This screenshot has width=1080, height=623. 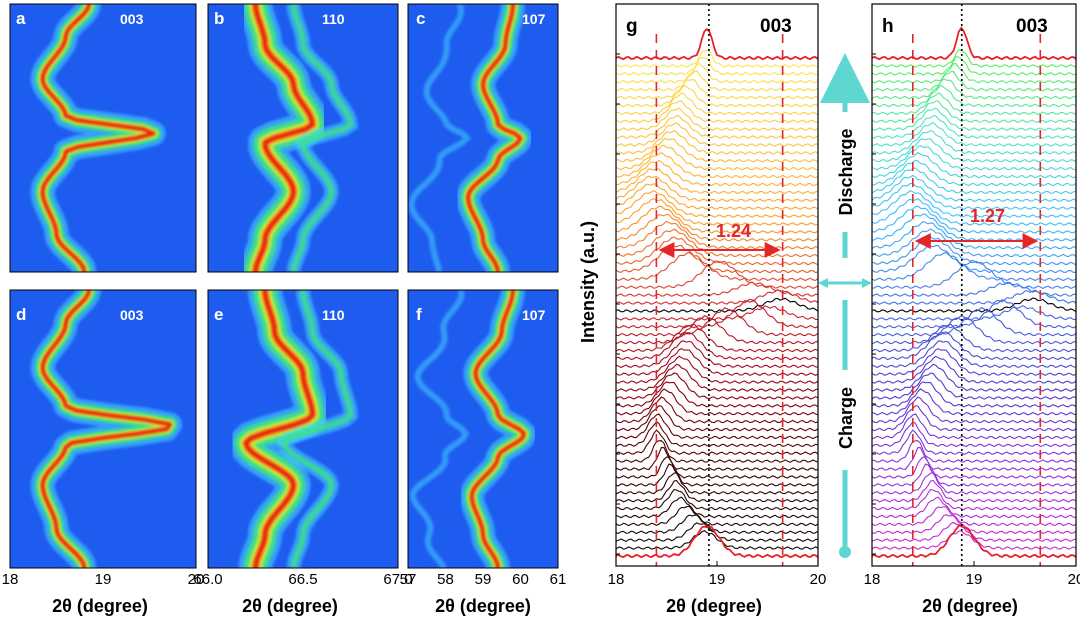 I want to click on x-axis-label-c-f: 2θ (degree), so click(x=483, y=606).